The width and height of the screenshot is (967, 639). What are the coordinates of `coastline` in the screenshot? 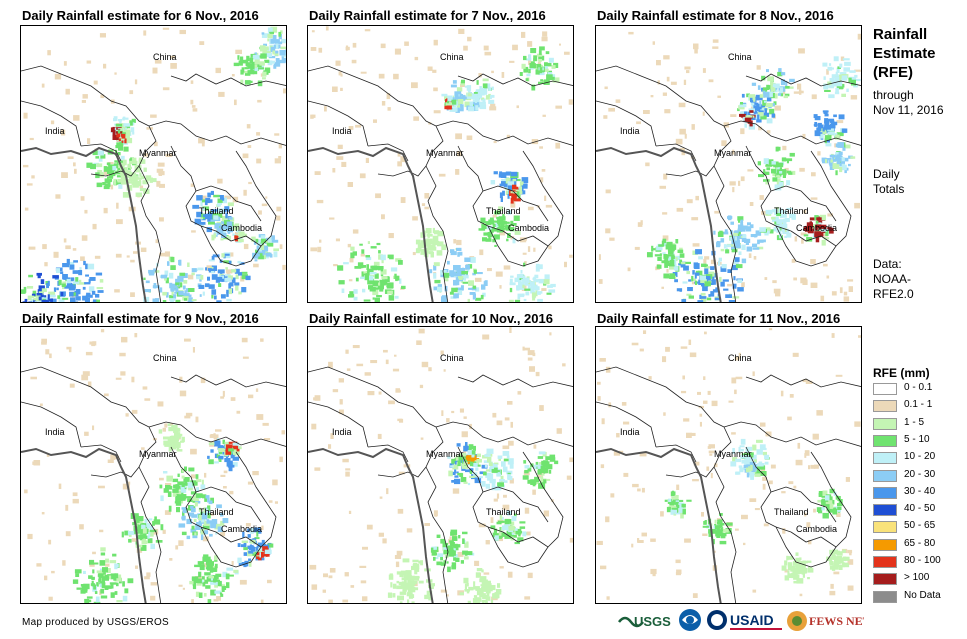 It's located at (84, 224).